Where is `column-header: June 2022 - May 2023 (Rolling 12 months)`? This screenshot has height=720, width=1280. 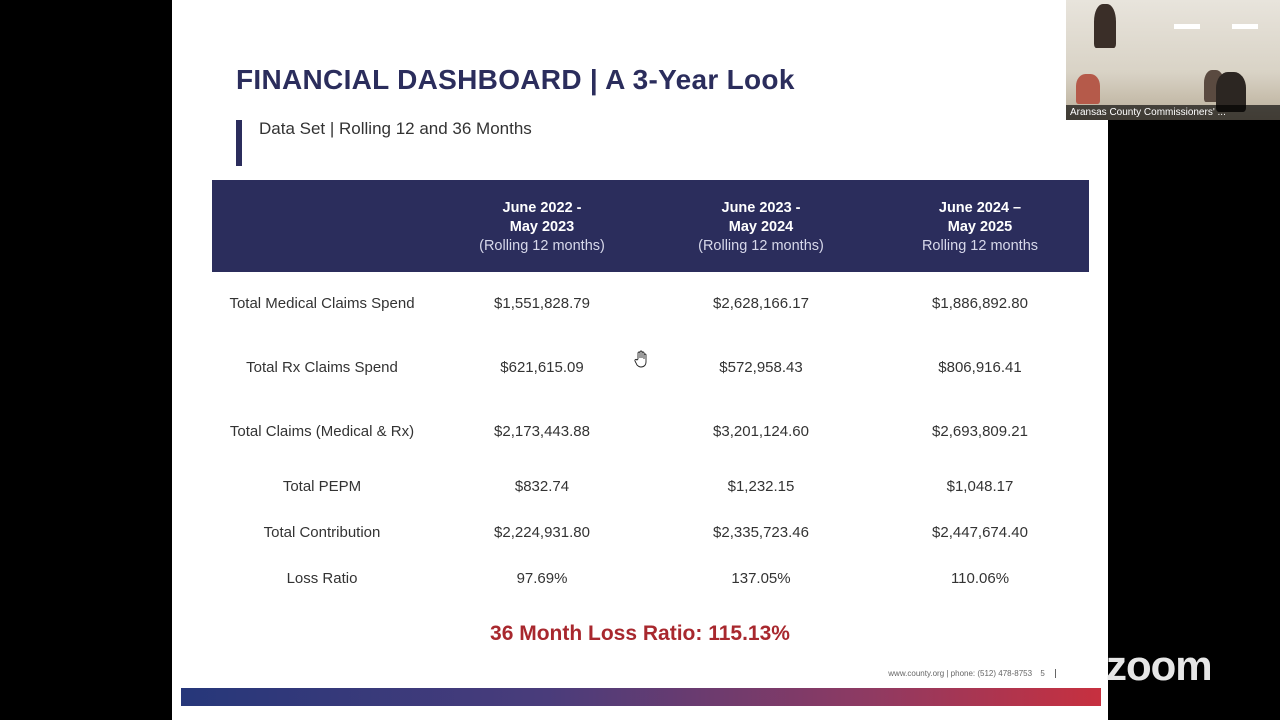
column-header: June 2022 - May 2023 (Rolling 12 months) is located at coordinates (542, 227).